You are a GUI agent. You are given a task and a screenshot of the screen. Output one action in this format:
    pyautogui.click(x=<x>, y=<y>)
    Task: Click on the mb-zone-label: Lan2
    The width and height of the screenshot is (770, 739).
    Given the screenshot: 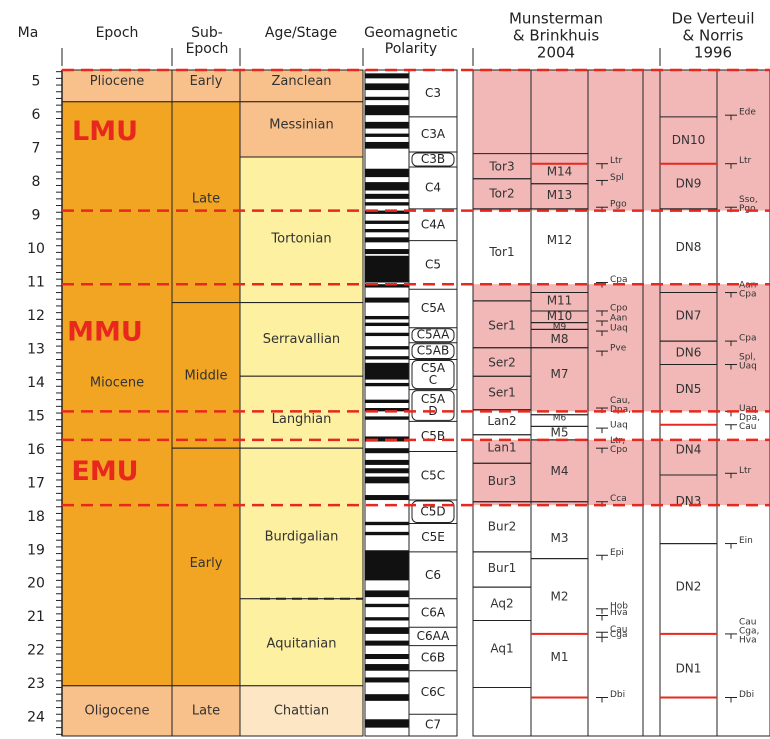 What is the action you would take?
    pyautogui.click(x=501, y=421)
    